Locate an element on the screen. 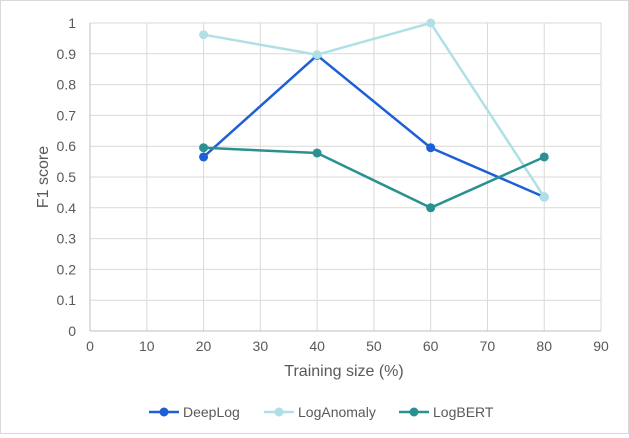 This screenshot has height=438, width=629. y-tick-label: 0.1 is located at coordinates (67, 300).